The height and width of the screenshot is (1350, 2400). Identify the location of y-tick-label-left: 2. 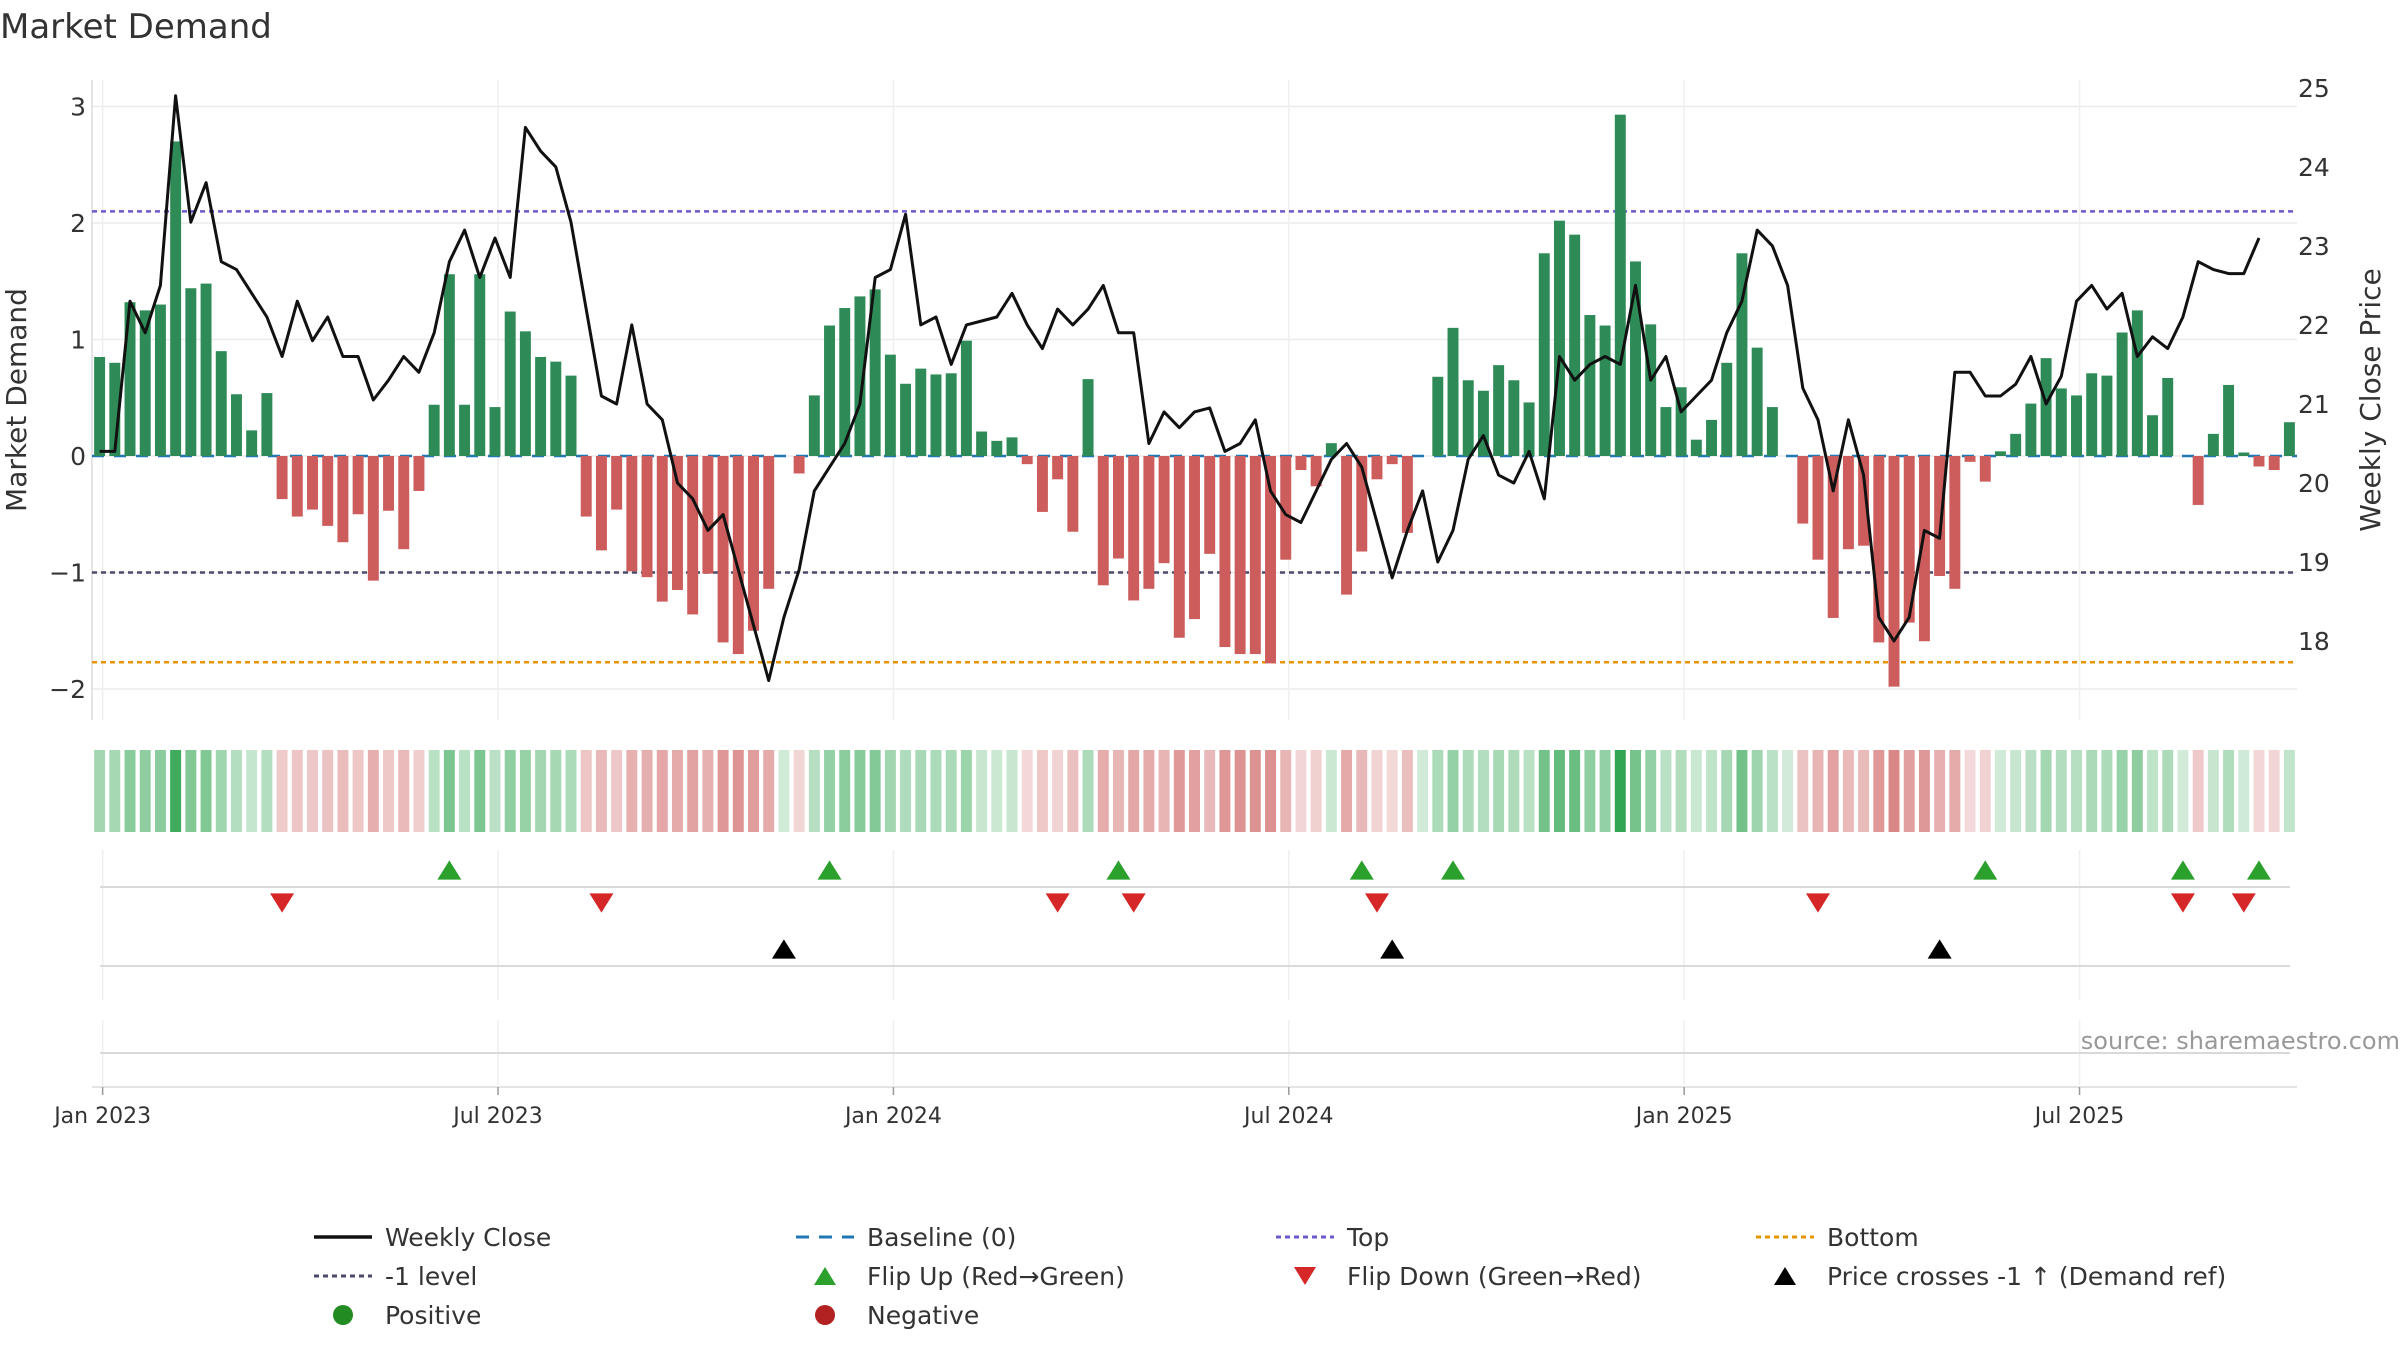
(78, 223).